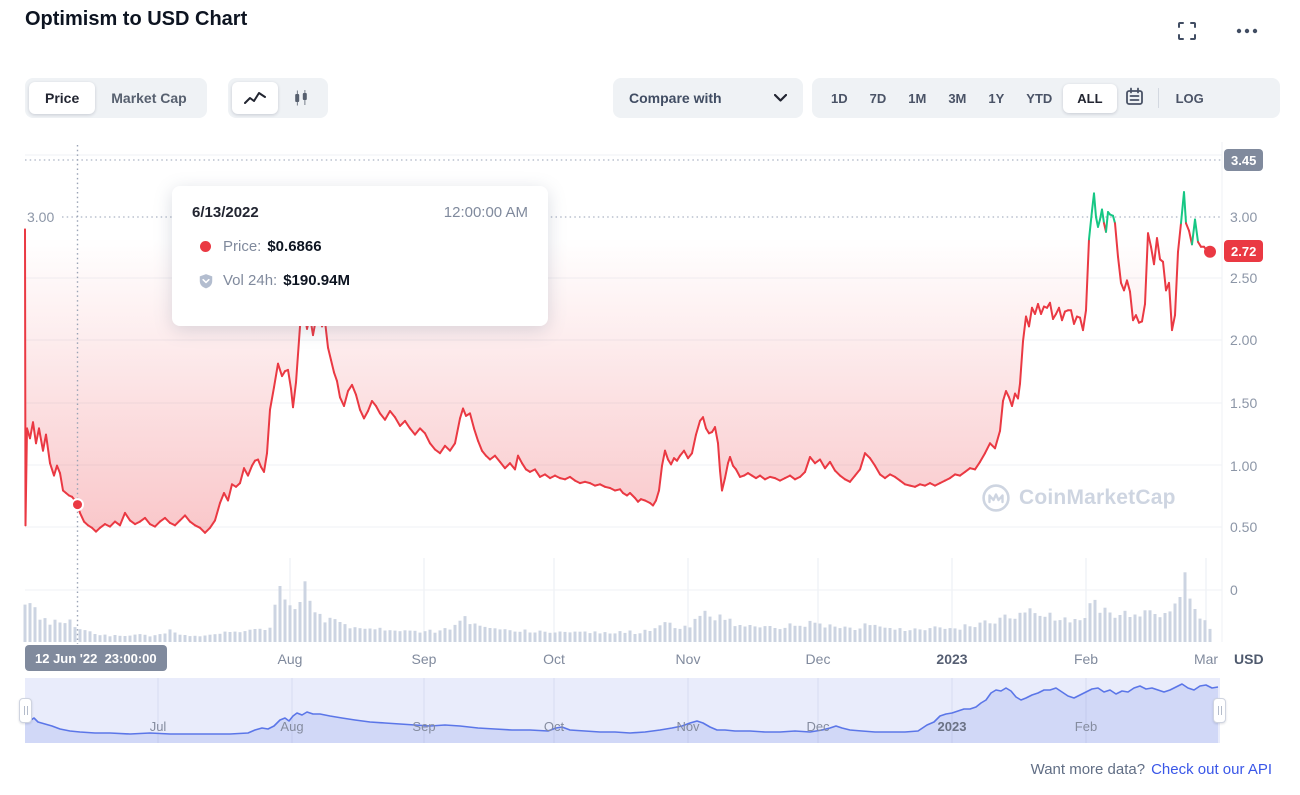 Image resolution: width=1300 pixels, height=795 pixels. I want to click on tab-price: Price, so click(62, 98).